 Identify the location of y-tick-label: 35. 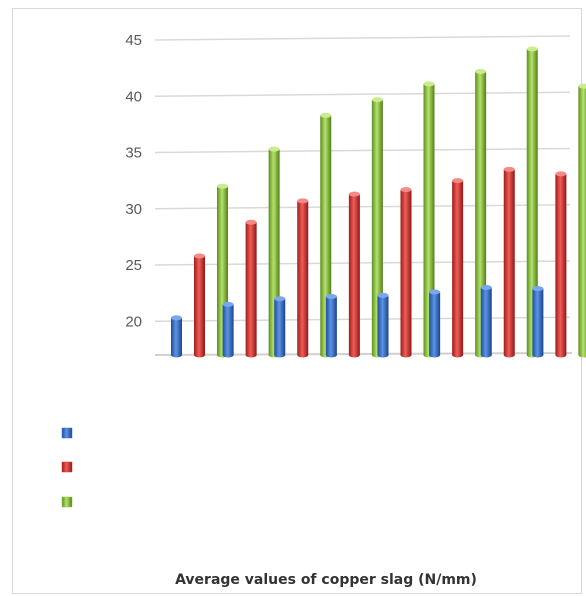
(133, 153).